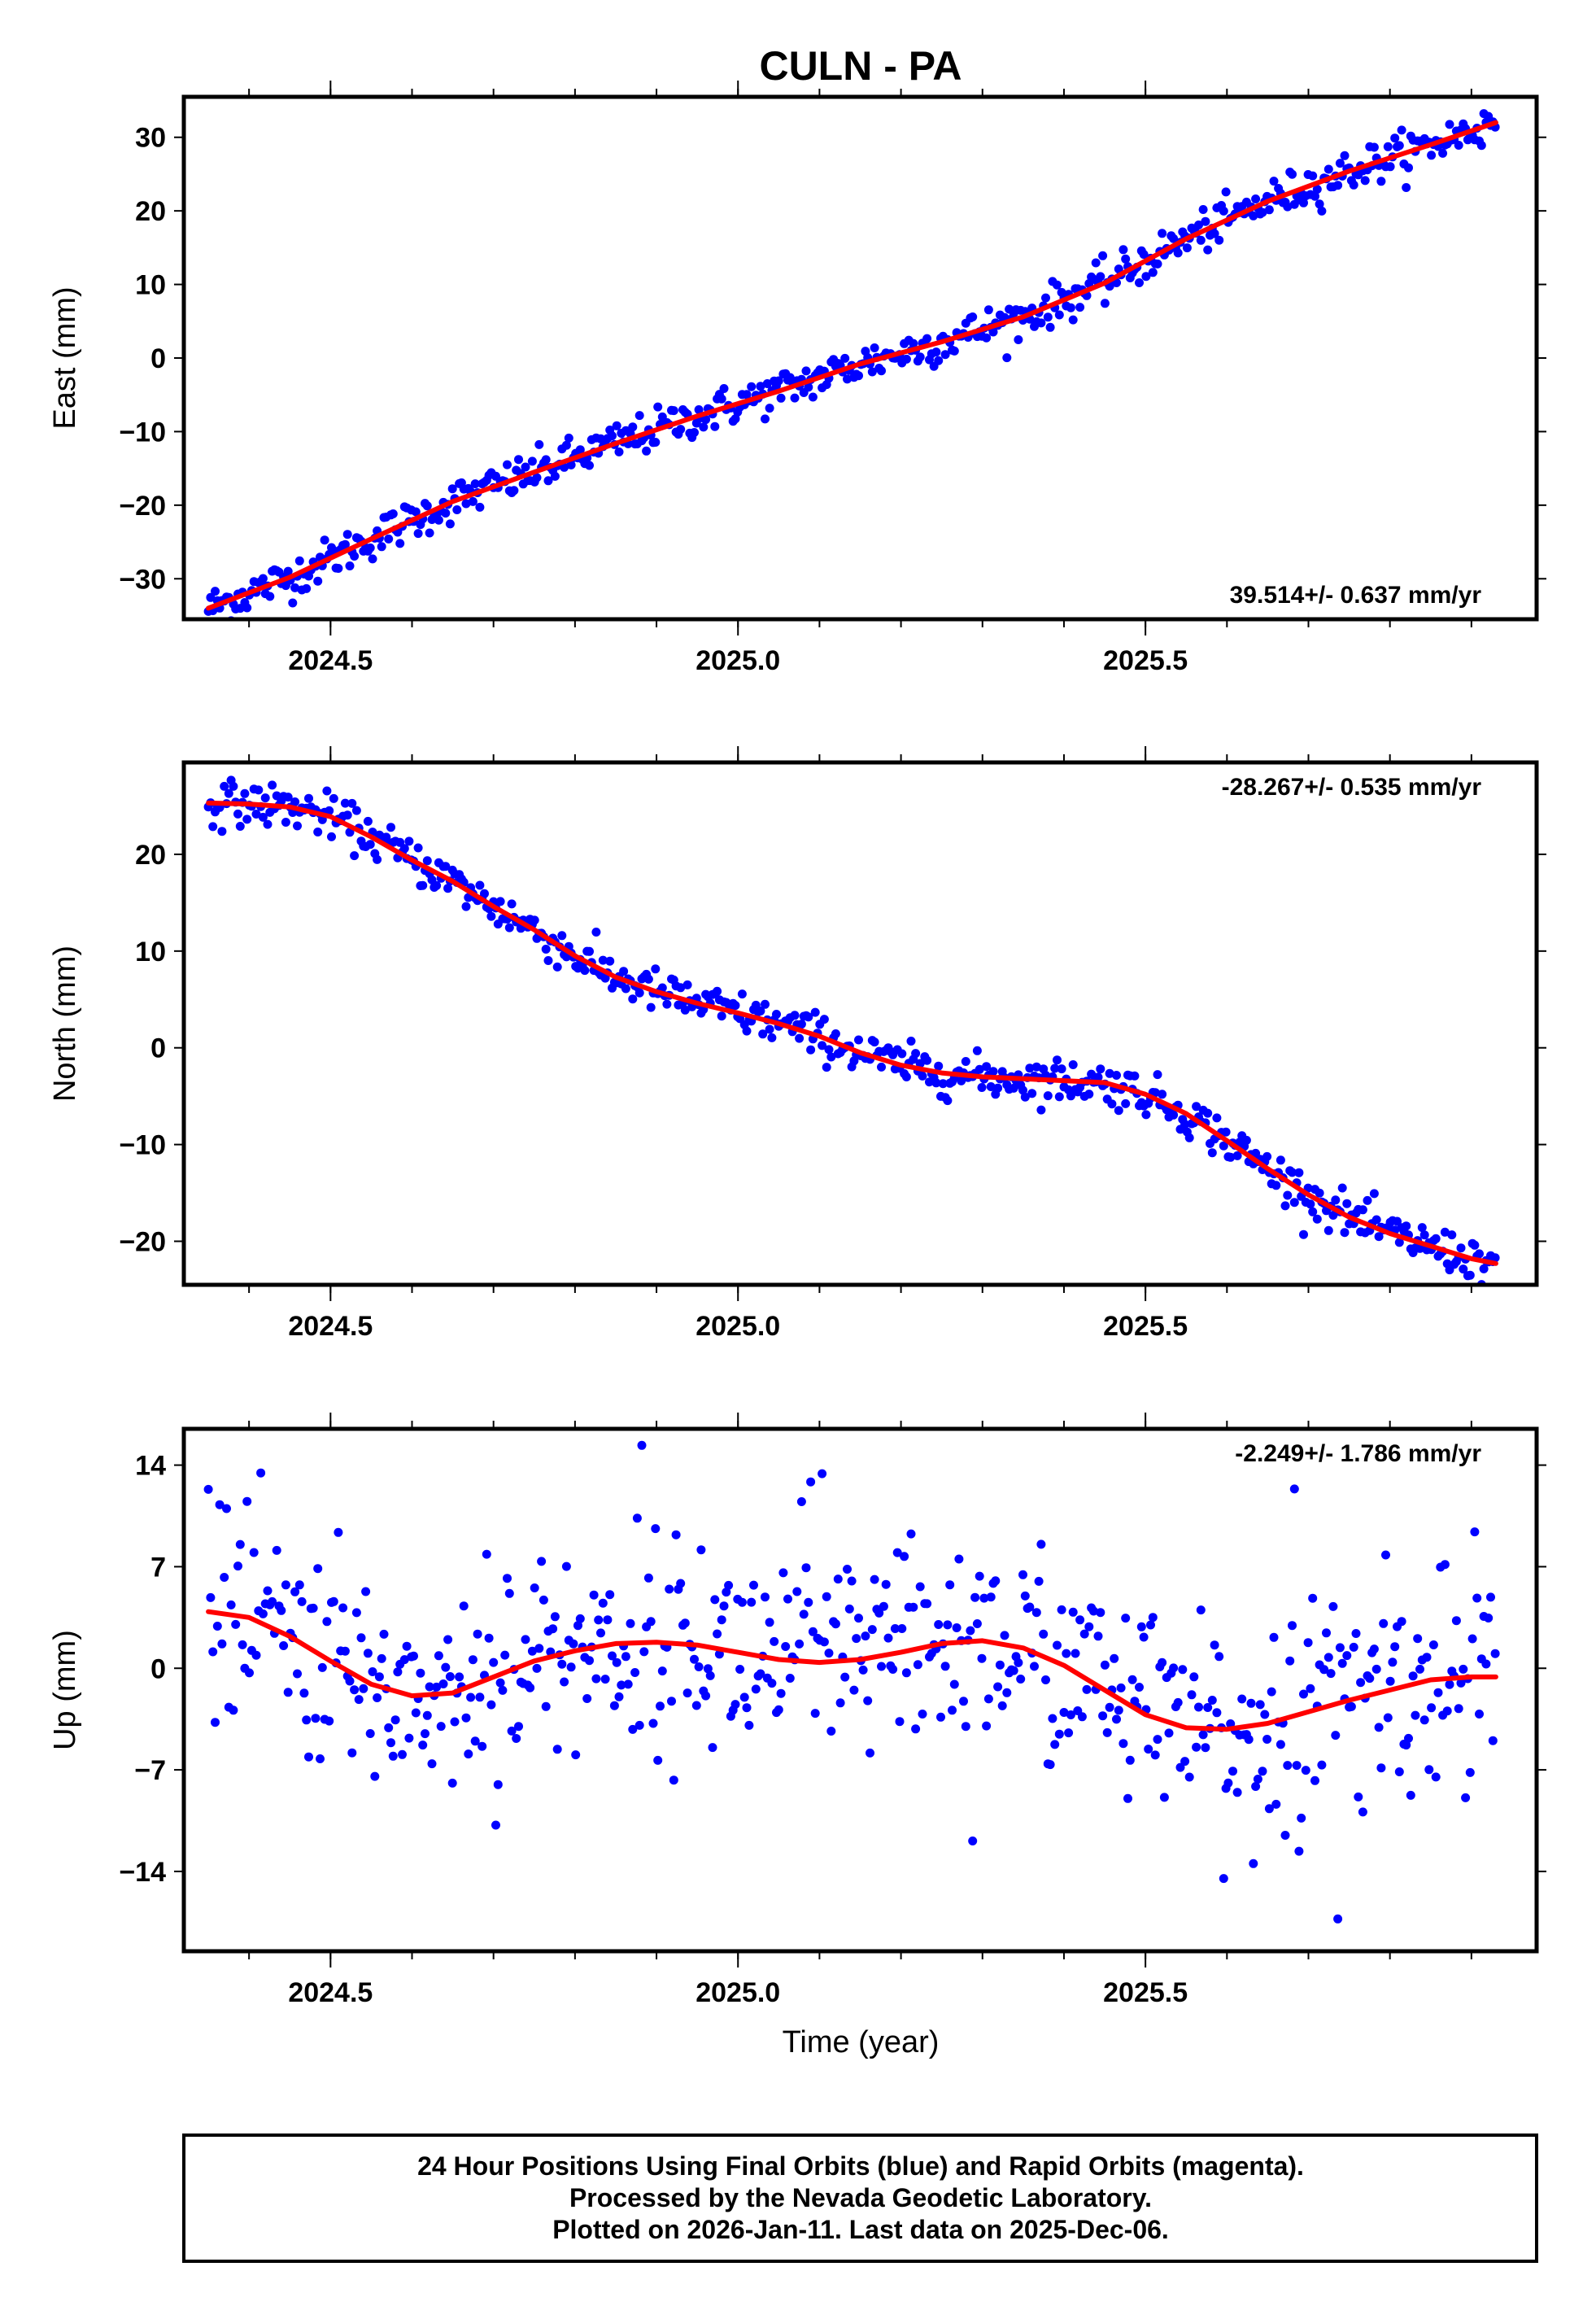 The width and height of the screenshot is (1596, 2306). What do you see at coordinates (1358, 1453) in the screenshot?
I see `rate-label: -2.249+/- 1.786 mm/yr` at bounding box center [1358, 1453].